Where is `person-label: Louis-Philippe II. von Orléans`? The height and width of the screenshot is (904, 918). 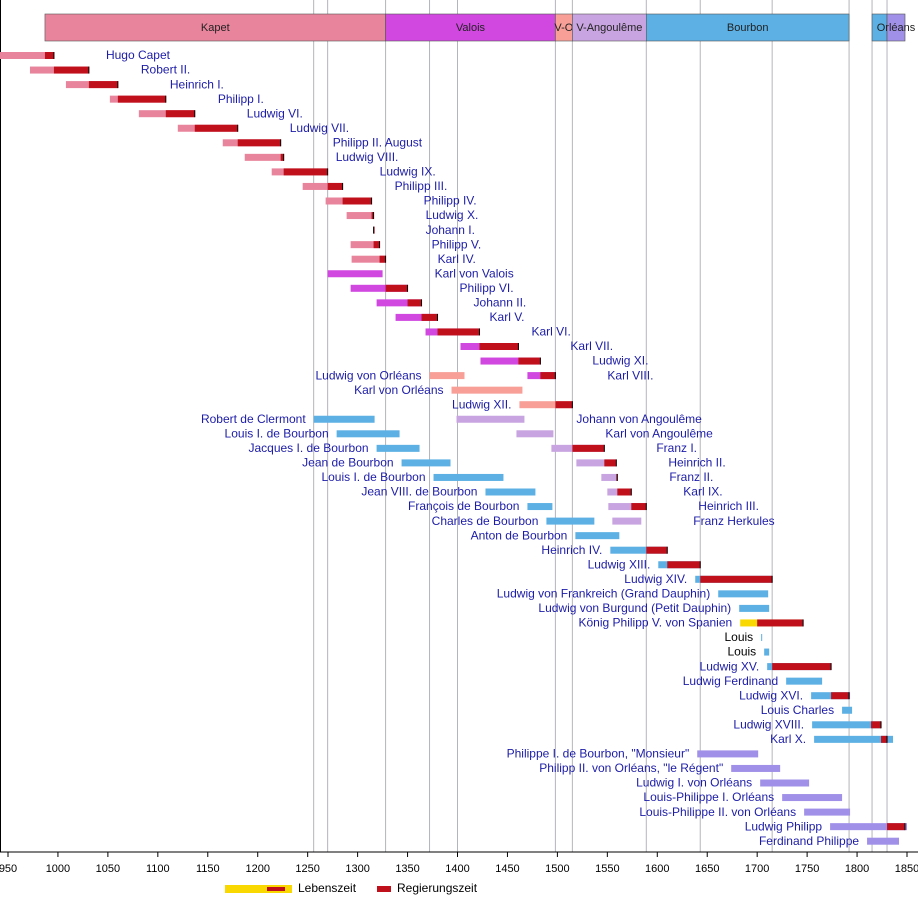
person-label: Louis-Philippe II. von Orléans is located at coordinates (717, 812).